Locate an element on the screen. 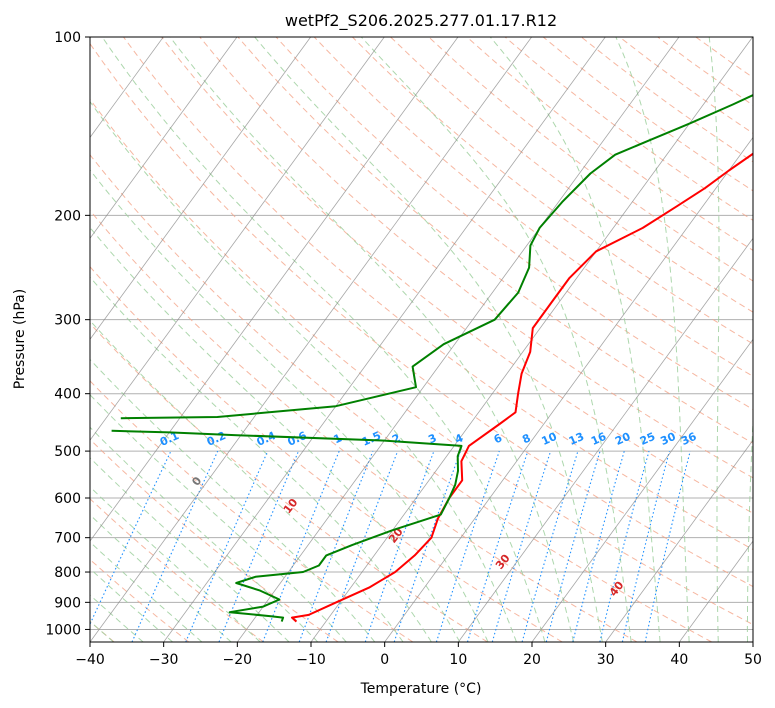 This screenshot has width=775, height=708. y-tick-label: 1000 is located at coordinates (63, 630).